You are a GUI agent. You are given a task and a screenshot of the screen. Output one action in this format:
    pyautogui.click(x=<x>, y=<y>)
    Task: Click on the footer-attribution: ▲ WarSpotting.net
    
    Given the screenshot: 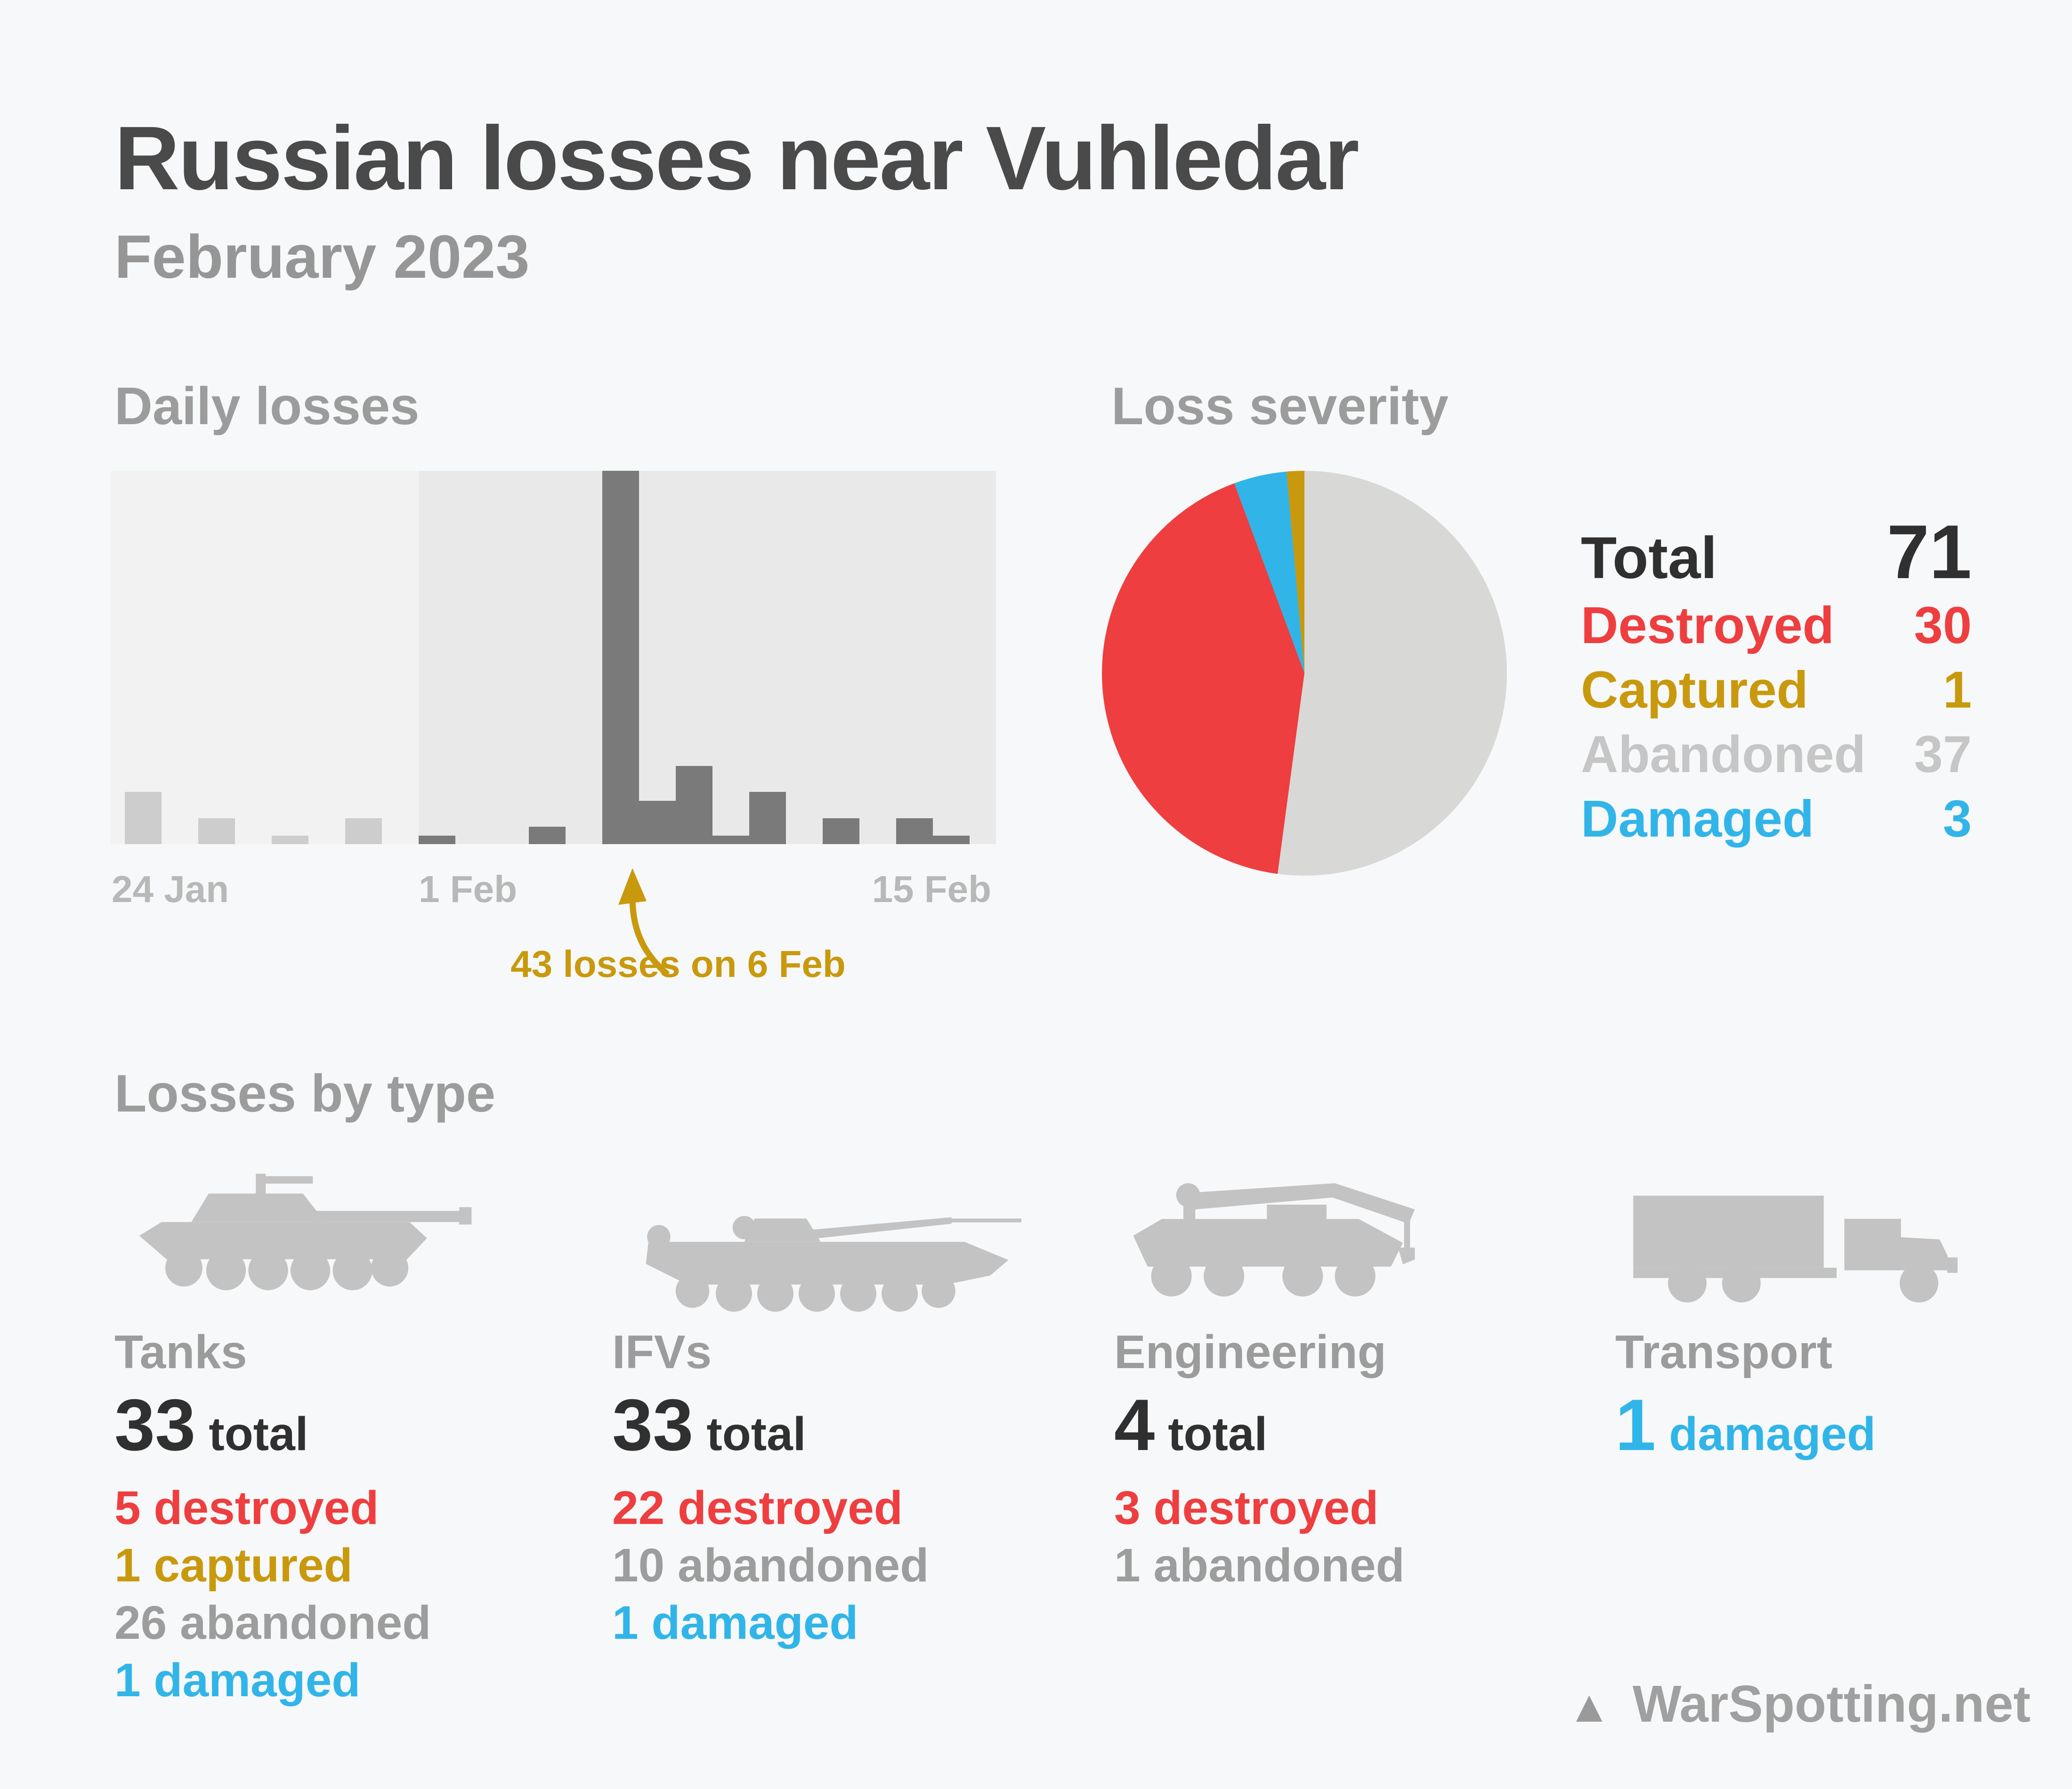 What is the action you would take?
    pyautogui.click(x=1799, y=1704)
    